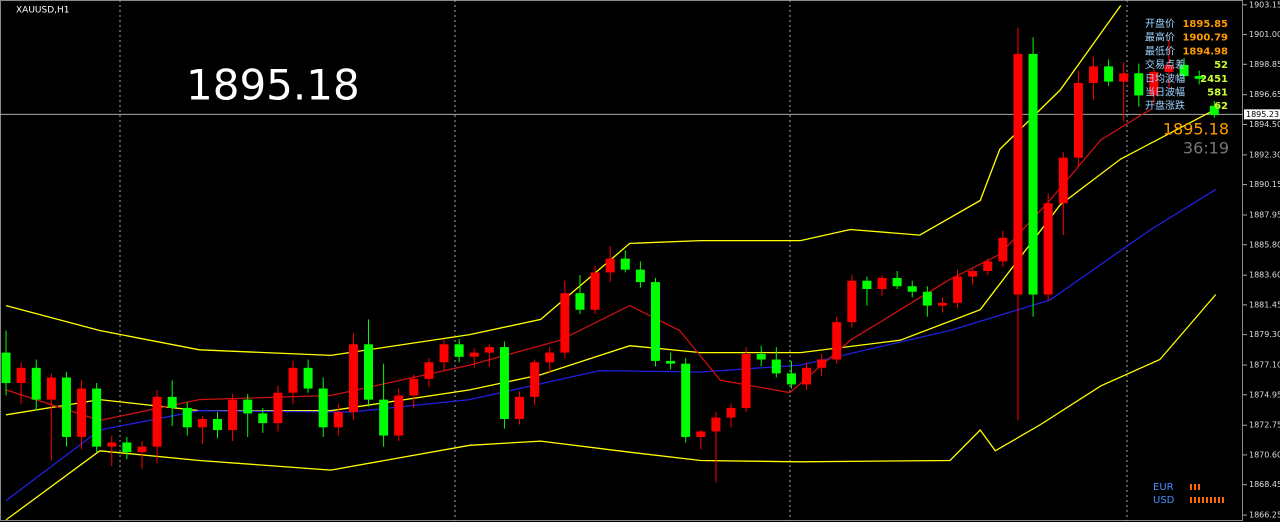 The image size is (1280, 522). I want to click on y-tick-label: 1896.65, so click(1264, 94).